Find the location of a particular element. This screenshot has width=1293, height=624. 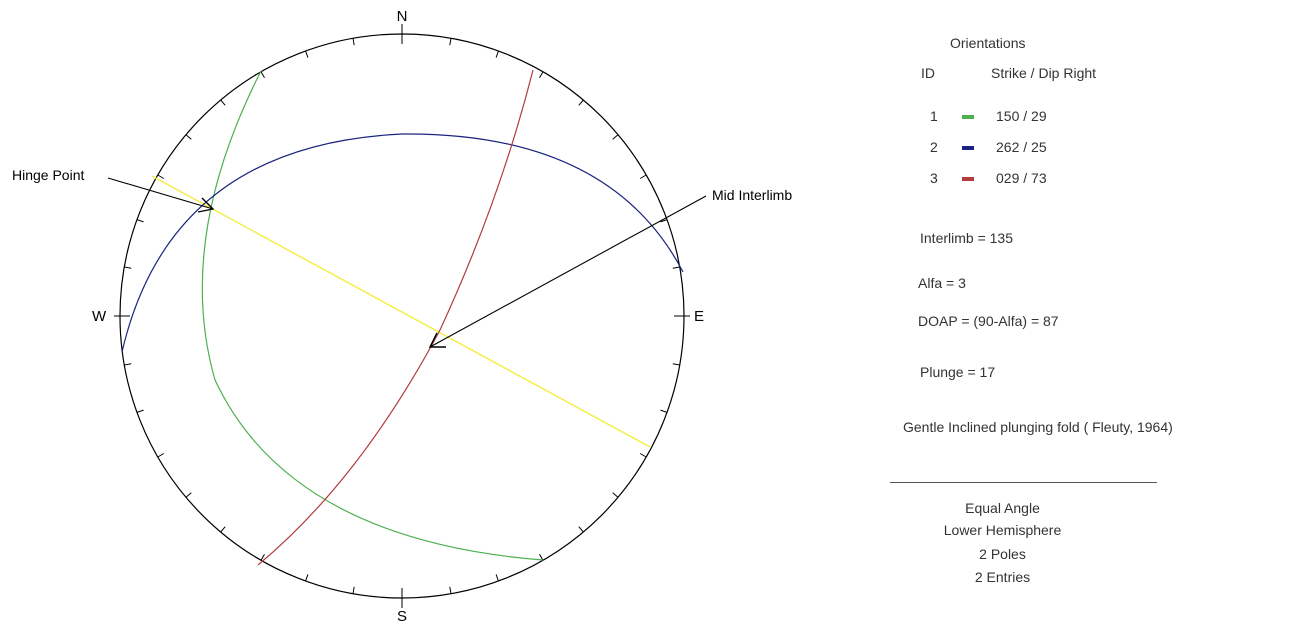

mid-interlimb-arrowhead is located at coordinates (437, 340).